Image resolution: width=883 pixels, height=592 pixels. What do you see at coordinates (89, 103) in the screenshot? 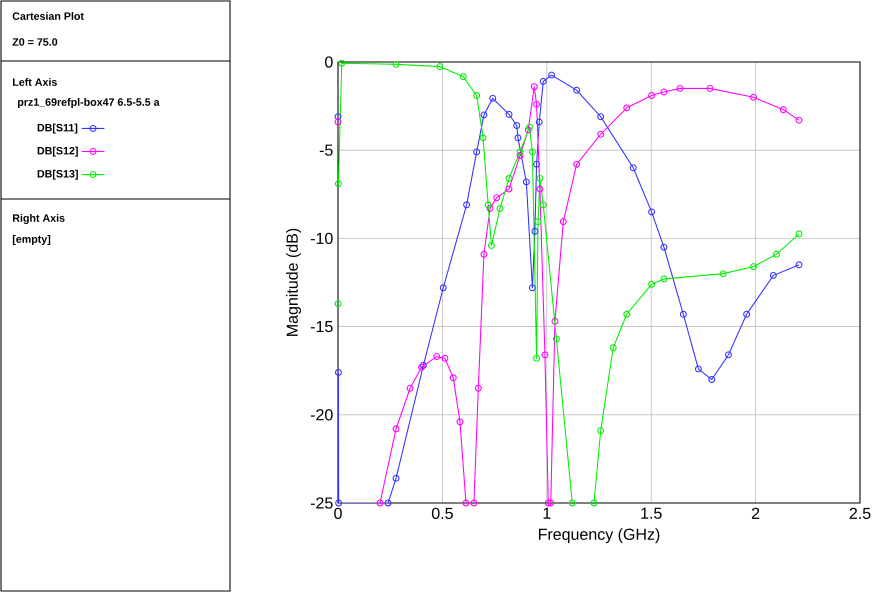
I see `text: prz1_69refpl-box47 6.5-5.5 a` at bounding box center [89, 103].